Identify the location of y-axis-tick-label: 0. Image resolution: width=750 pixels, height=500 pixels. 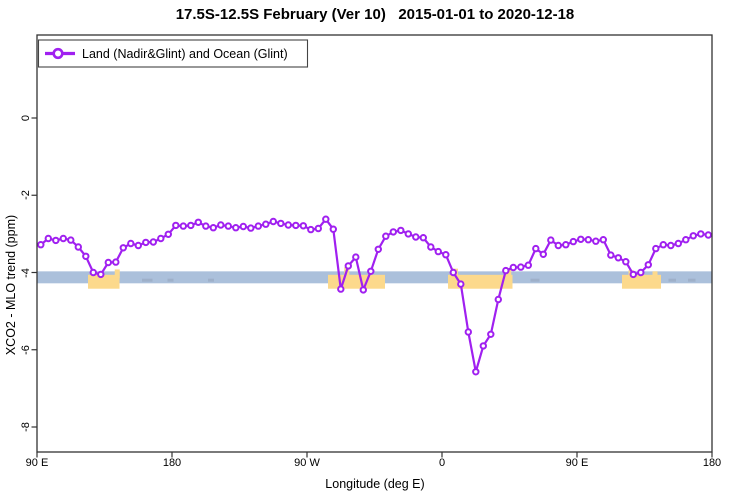
(26, 118).